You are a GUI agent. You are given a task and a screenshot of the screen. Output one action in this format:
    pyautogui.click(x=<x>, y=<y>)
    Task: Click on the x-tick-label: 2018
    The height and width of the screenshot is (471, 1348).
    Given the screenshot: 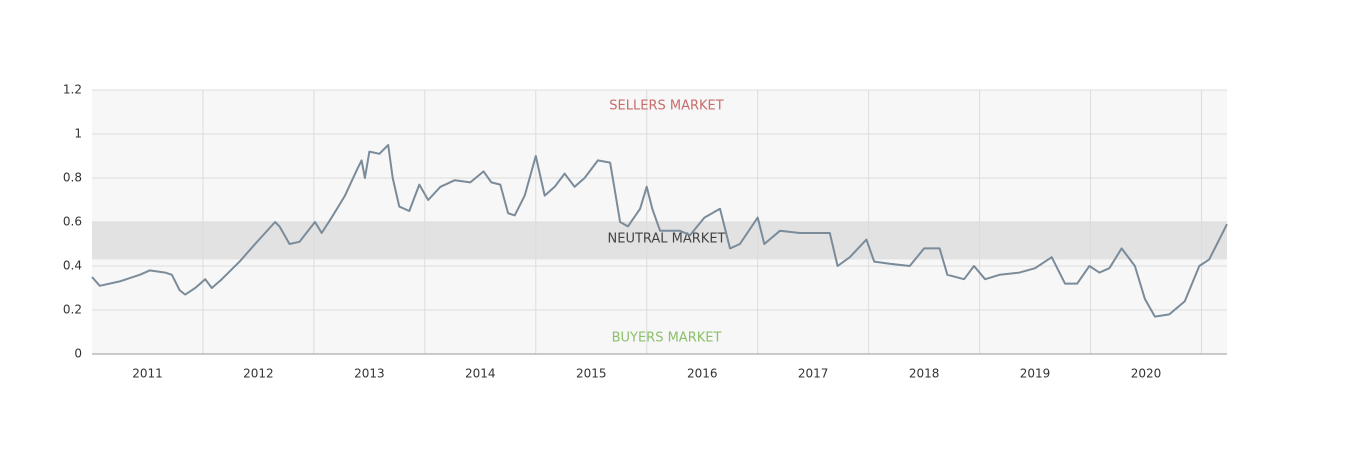 What is the action you would take?
    pyautogui.click(x=924, y=374)
    